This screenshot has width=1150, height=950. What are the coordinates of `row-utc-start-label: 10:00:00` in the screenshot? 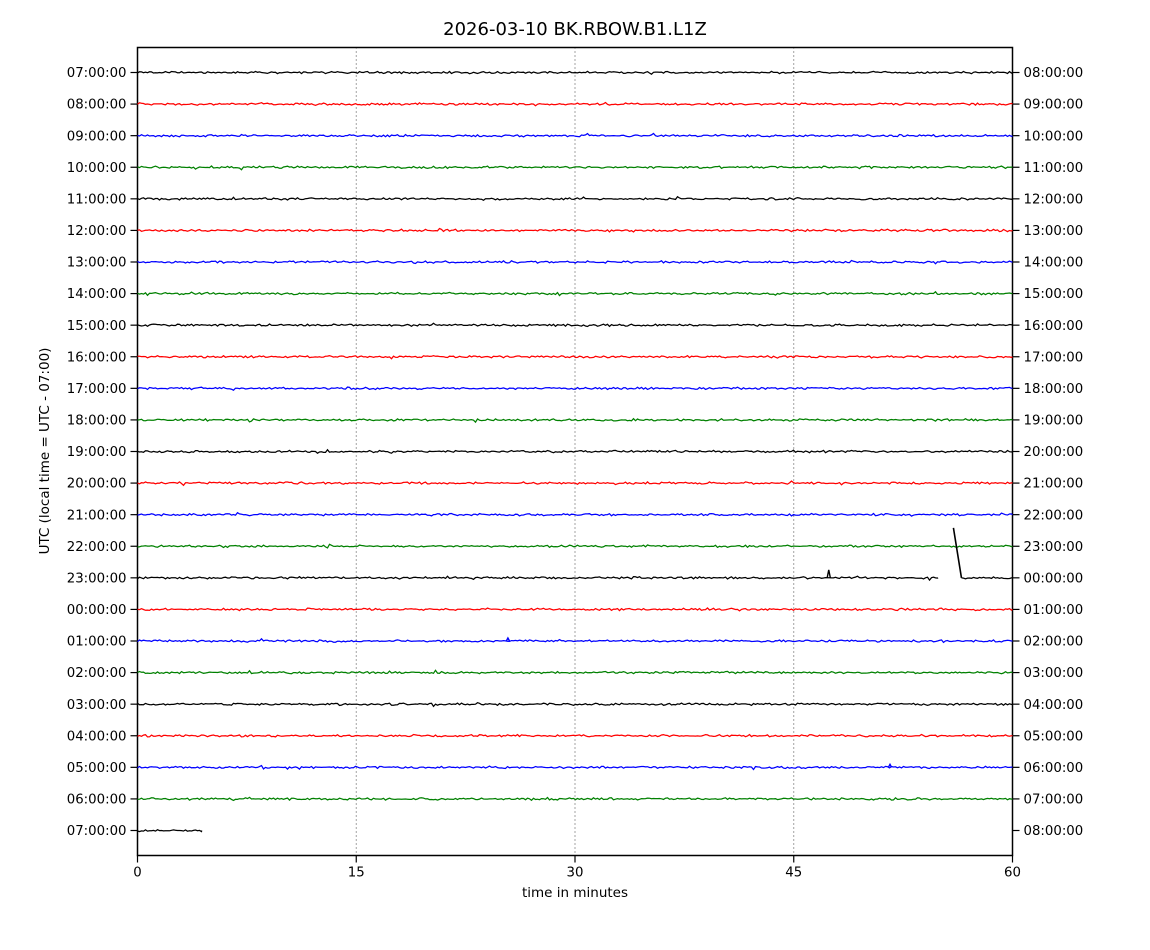 It's located at (97, 168).